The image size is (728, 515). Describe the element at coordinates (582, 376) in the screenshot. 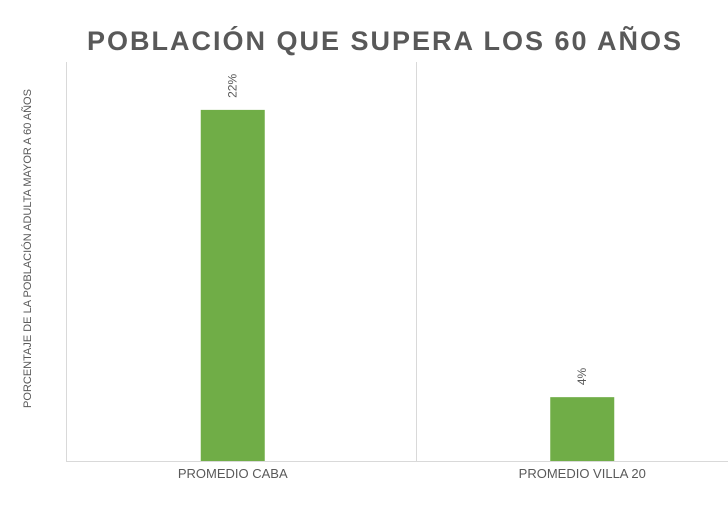

I see `data-label: 4%` at that location.